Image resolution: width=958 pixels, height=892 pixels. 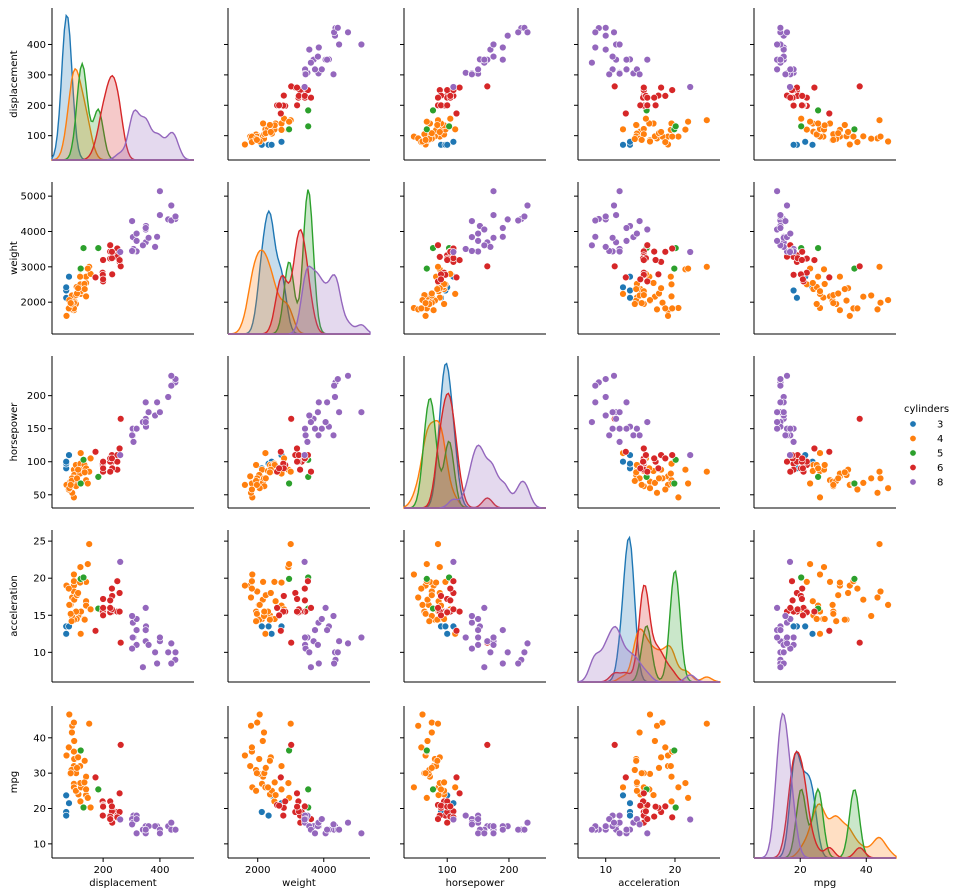 I want to click on panel-displacement-vs-acceleration, so click(x=647, y=84).